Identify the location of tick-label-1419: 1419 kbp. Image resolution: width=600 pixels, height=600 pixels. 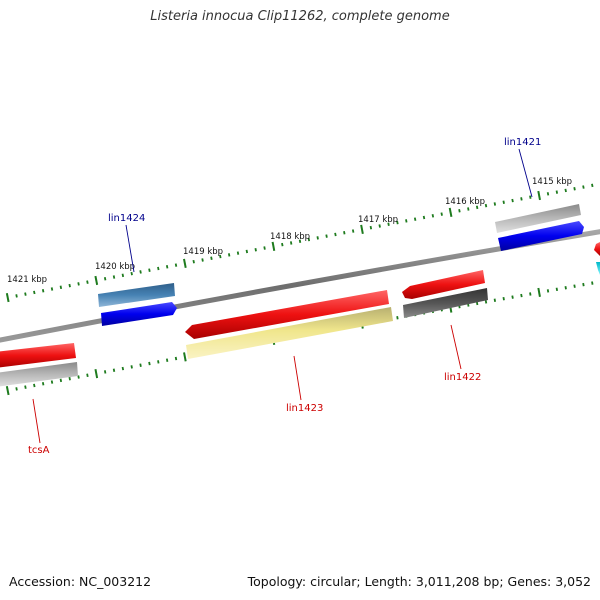
(203, 252).